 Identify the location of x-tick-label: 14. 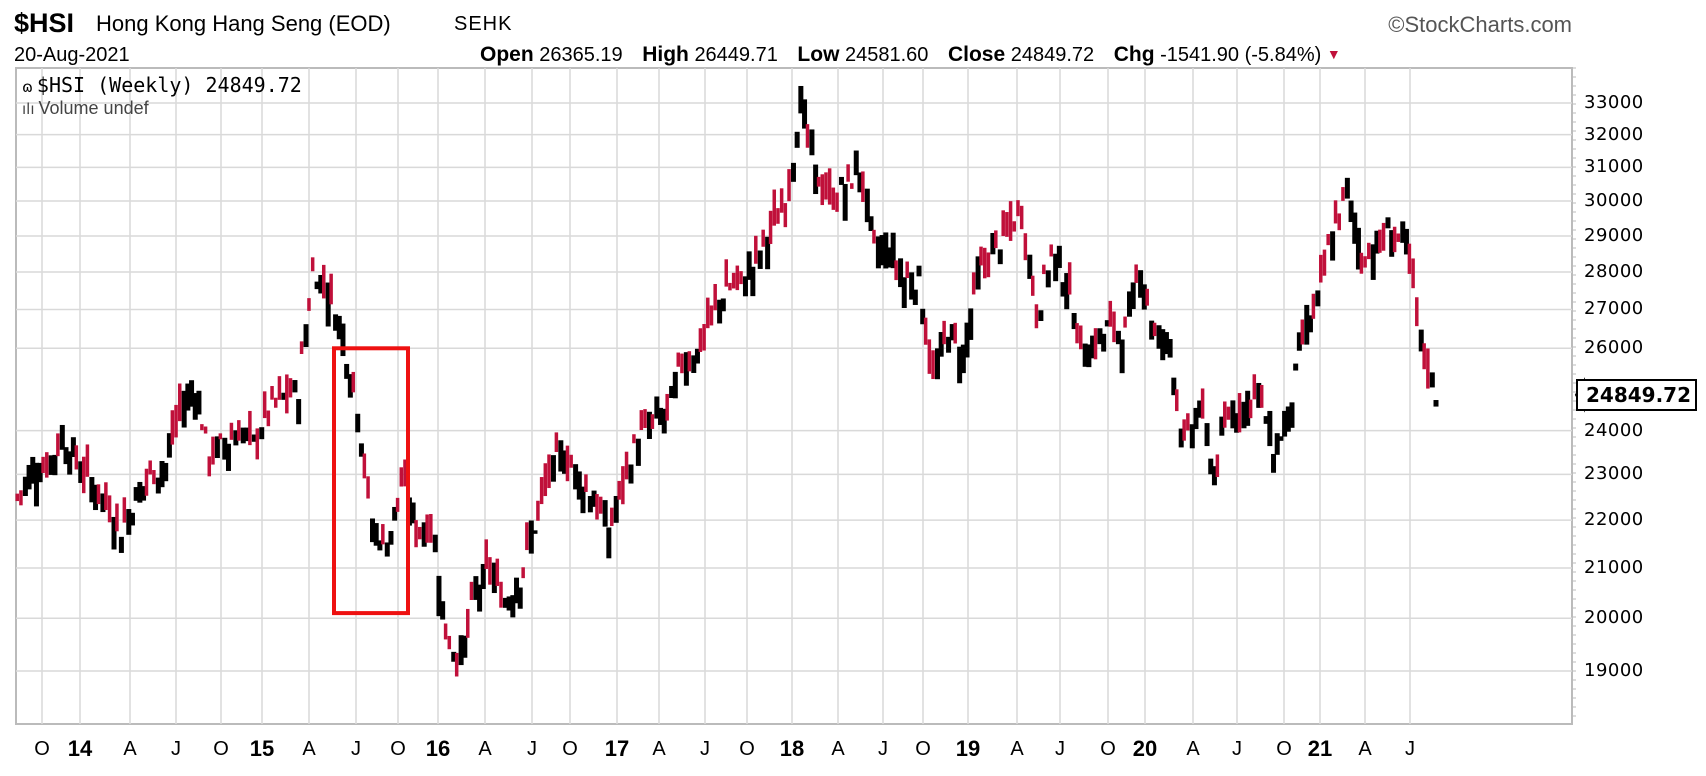
(80, 748).